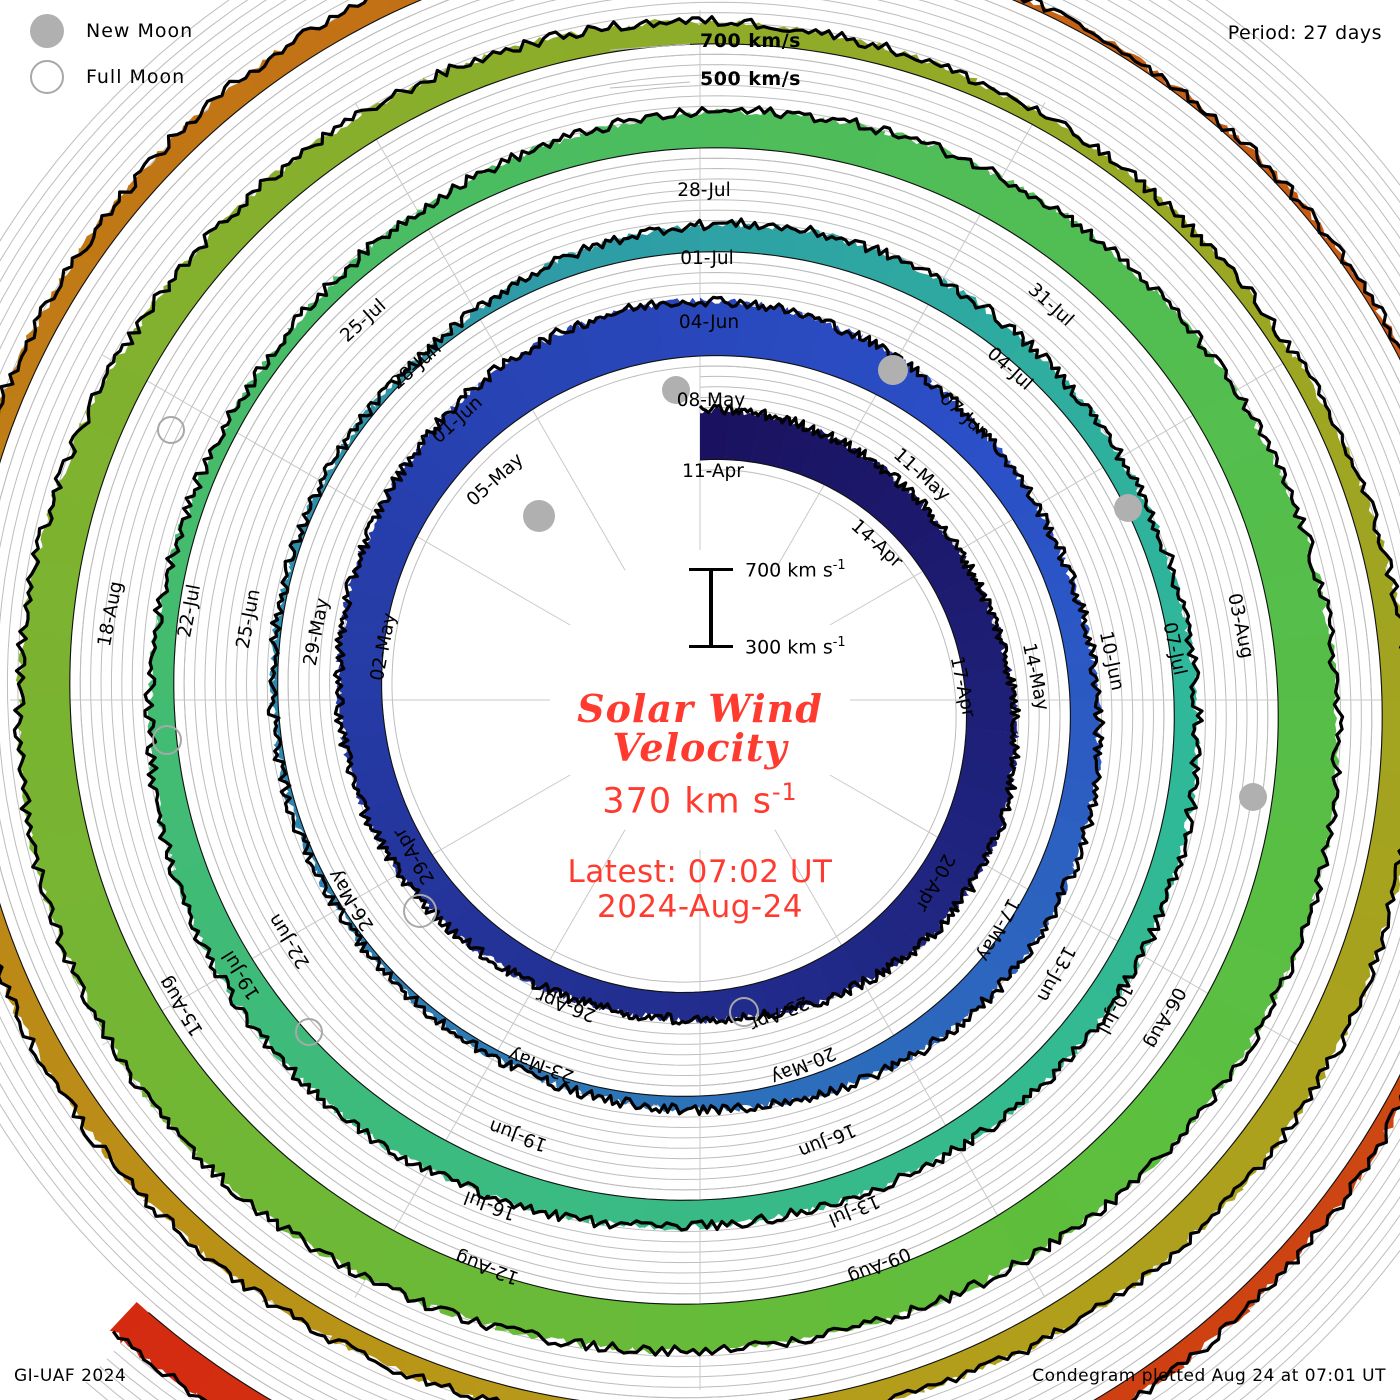 The width and height of the screenshot is (1400, 1400). I want to click on date-tick-label: 31-Jul, so click(1051, 304).